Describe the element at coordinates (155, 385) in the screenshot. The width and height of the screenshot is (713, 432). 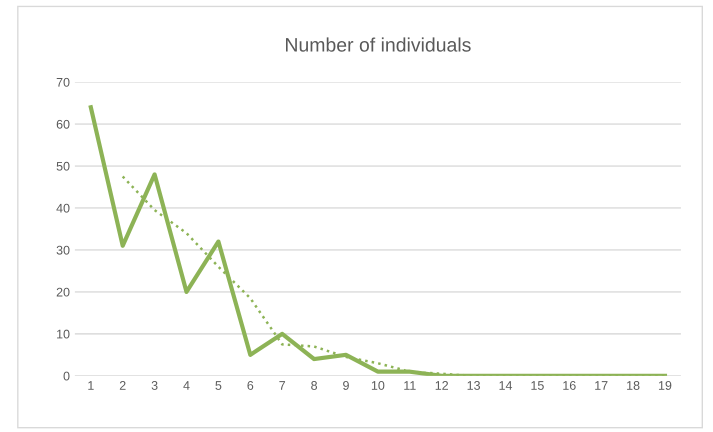
I see `x-tick-label: 3` at that location.